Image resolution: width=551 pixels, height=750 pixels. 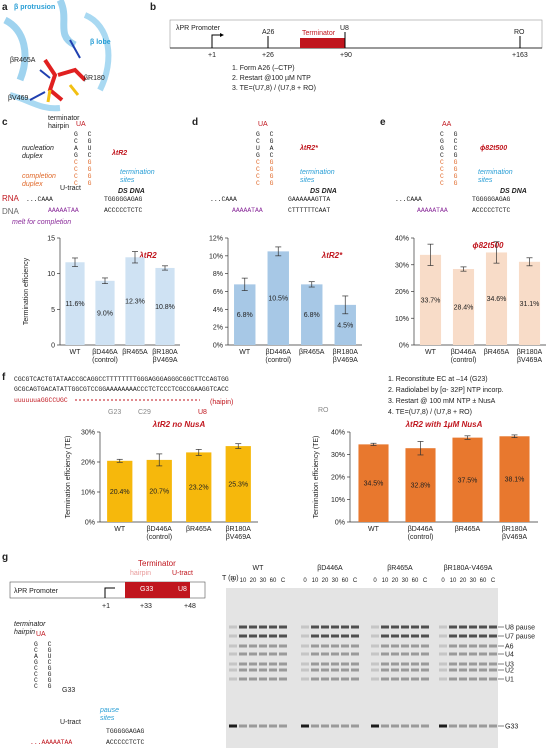 I want to click on value-label: 9.0%, so click(x=105, y=313).